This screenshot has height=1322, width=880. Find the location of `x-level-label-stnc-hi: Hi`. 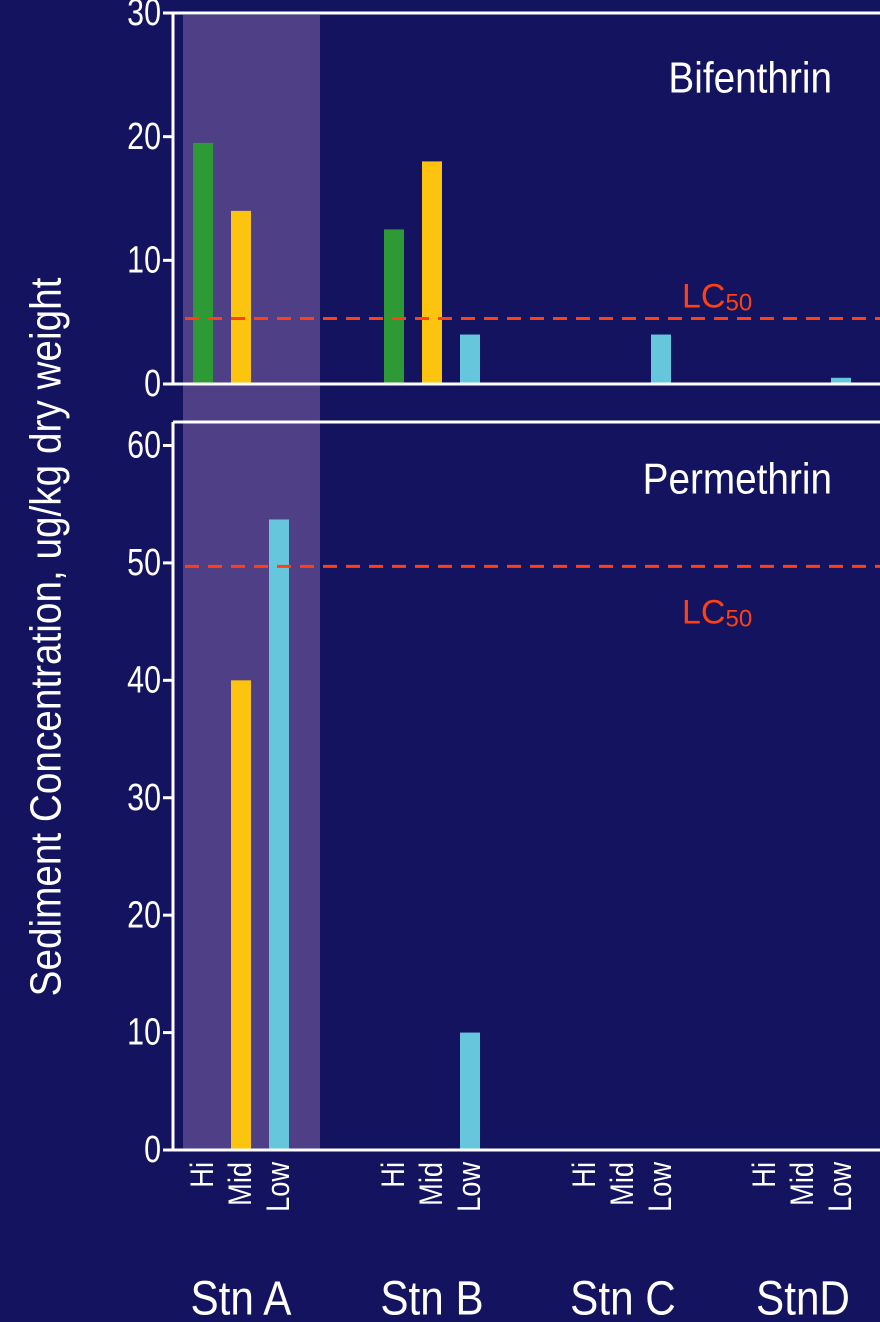

x-level-label-stnc-hi: Hi is located at coordinates (585, 1175).